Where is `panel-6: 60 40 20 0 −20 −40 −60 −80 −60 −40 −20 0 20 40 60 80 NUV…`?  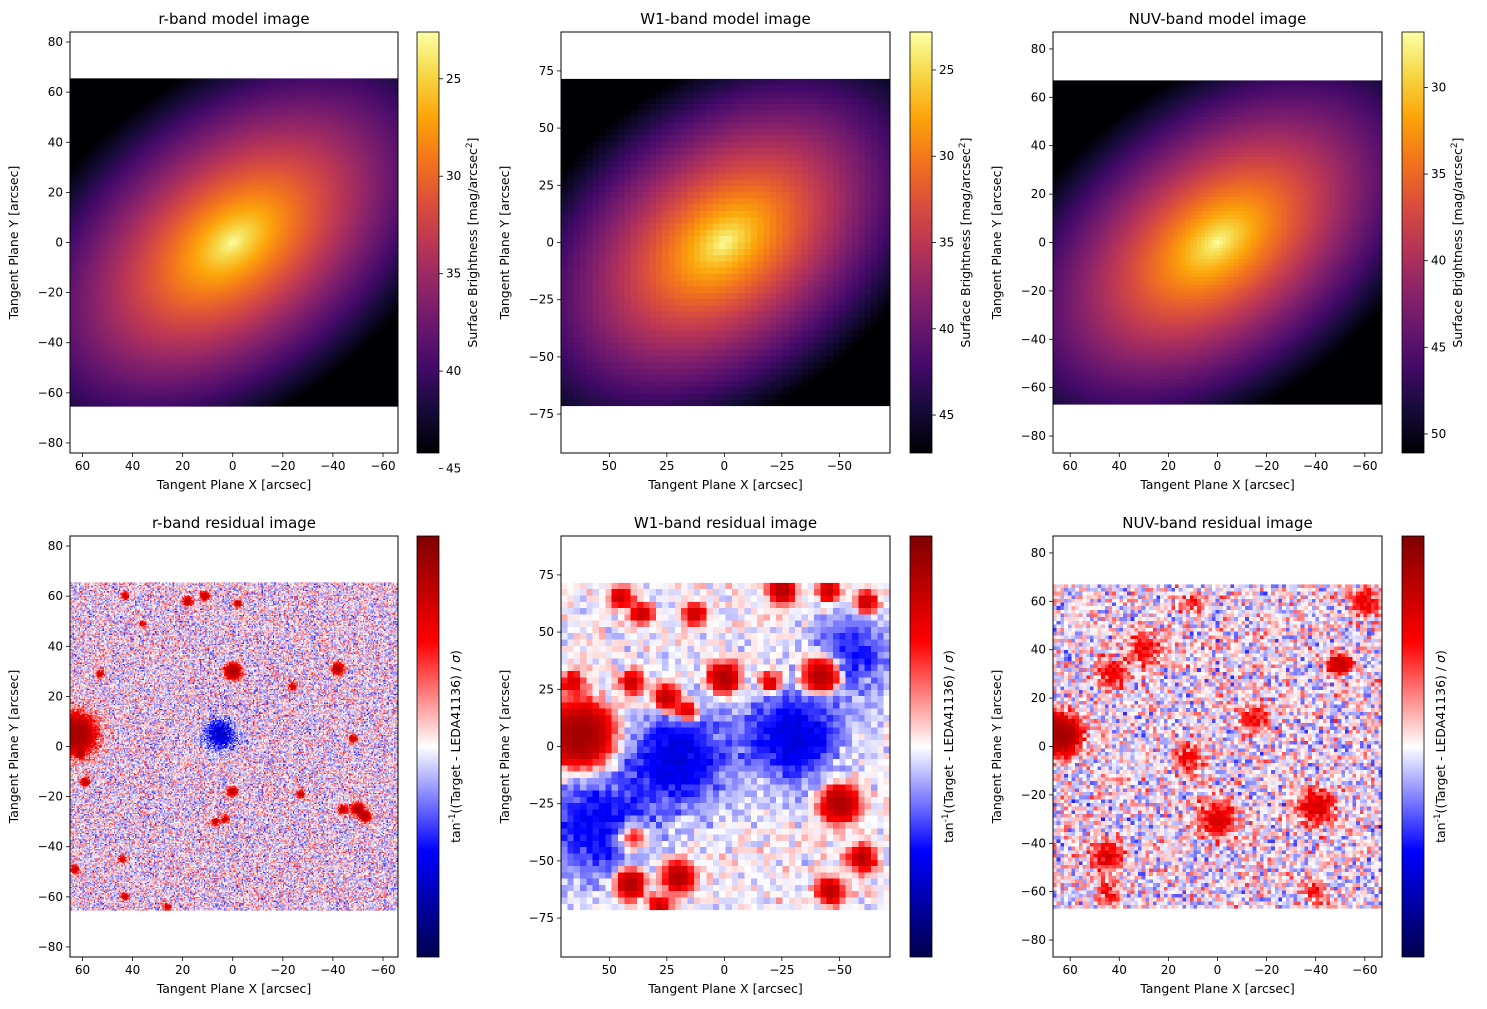
panel-6: 60 40 20 0 −20 −40 −60 −80 −60 −40 −20 0 20 40 60 80 NUV… is located at coordinates (1218, 755).